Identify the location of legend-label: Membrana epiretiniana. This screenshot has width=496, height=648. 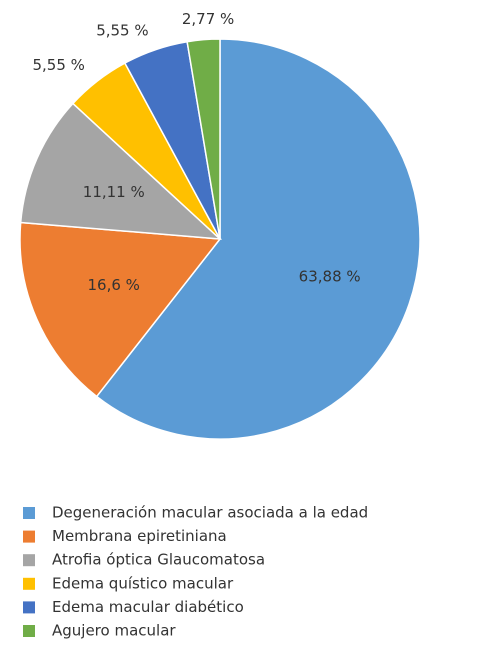
(139, 536).